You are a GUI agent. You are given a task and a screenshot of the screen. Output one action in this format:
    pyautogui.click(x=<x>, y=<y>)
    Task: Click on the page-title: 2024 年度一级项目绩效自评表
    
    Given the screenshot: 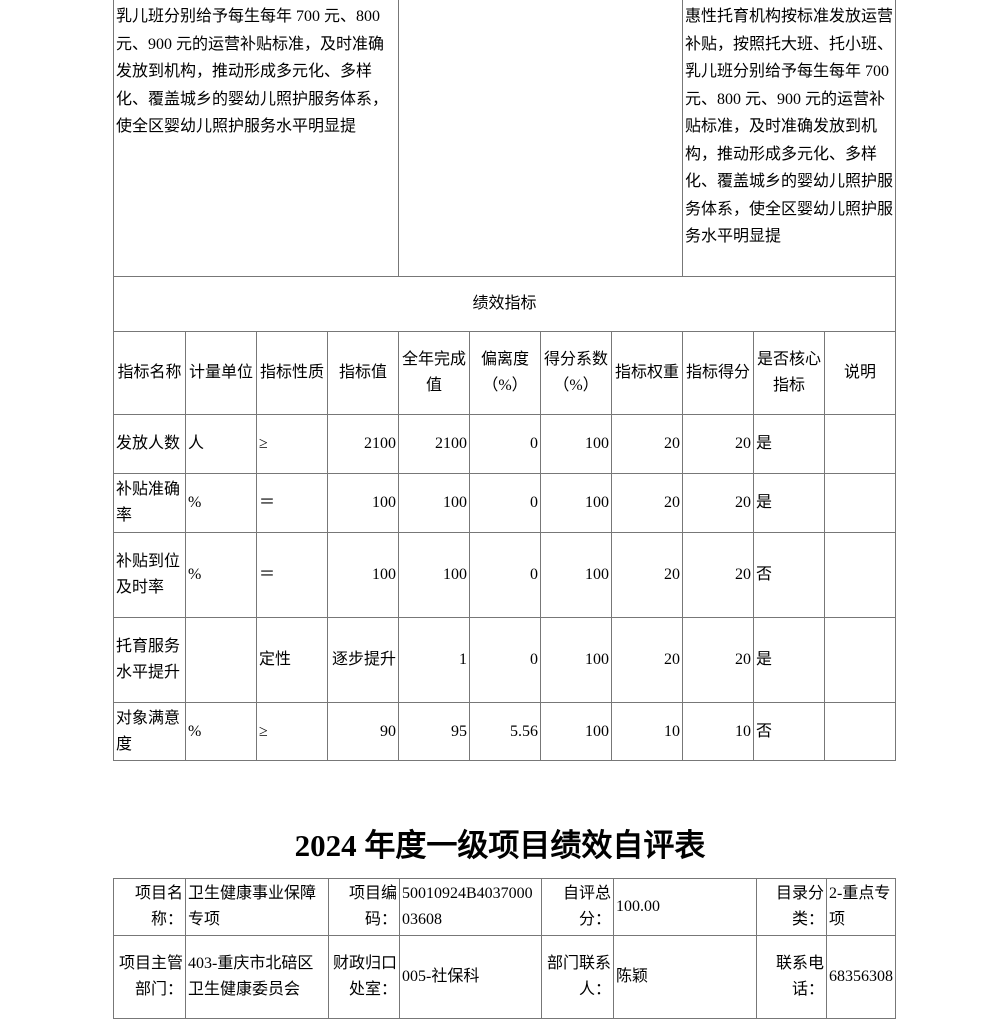 What is the action you would take?
    pyautogui.click(x=500, y=845)
    